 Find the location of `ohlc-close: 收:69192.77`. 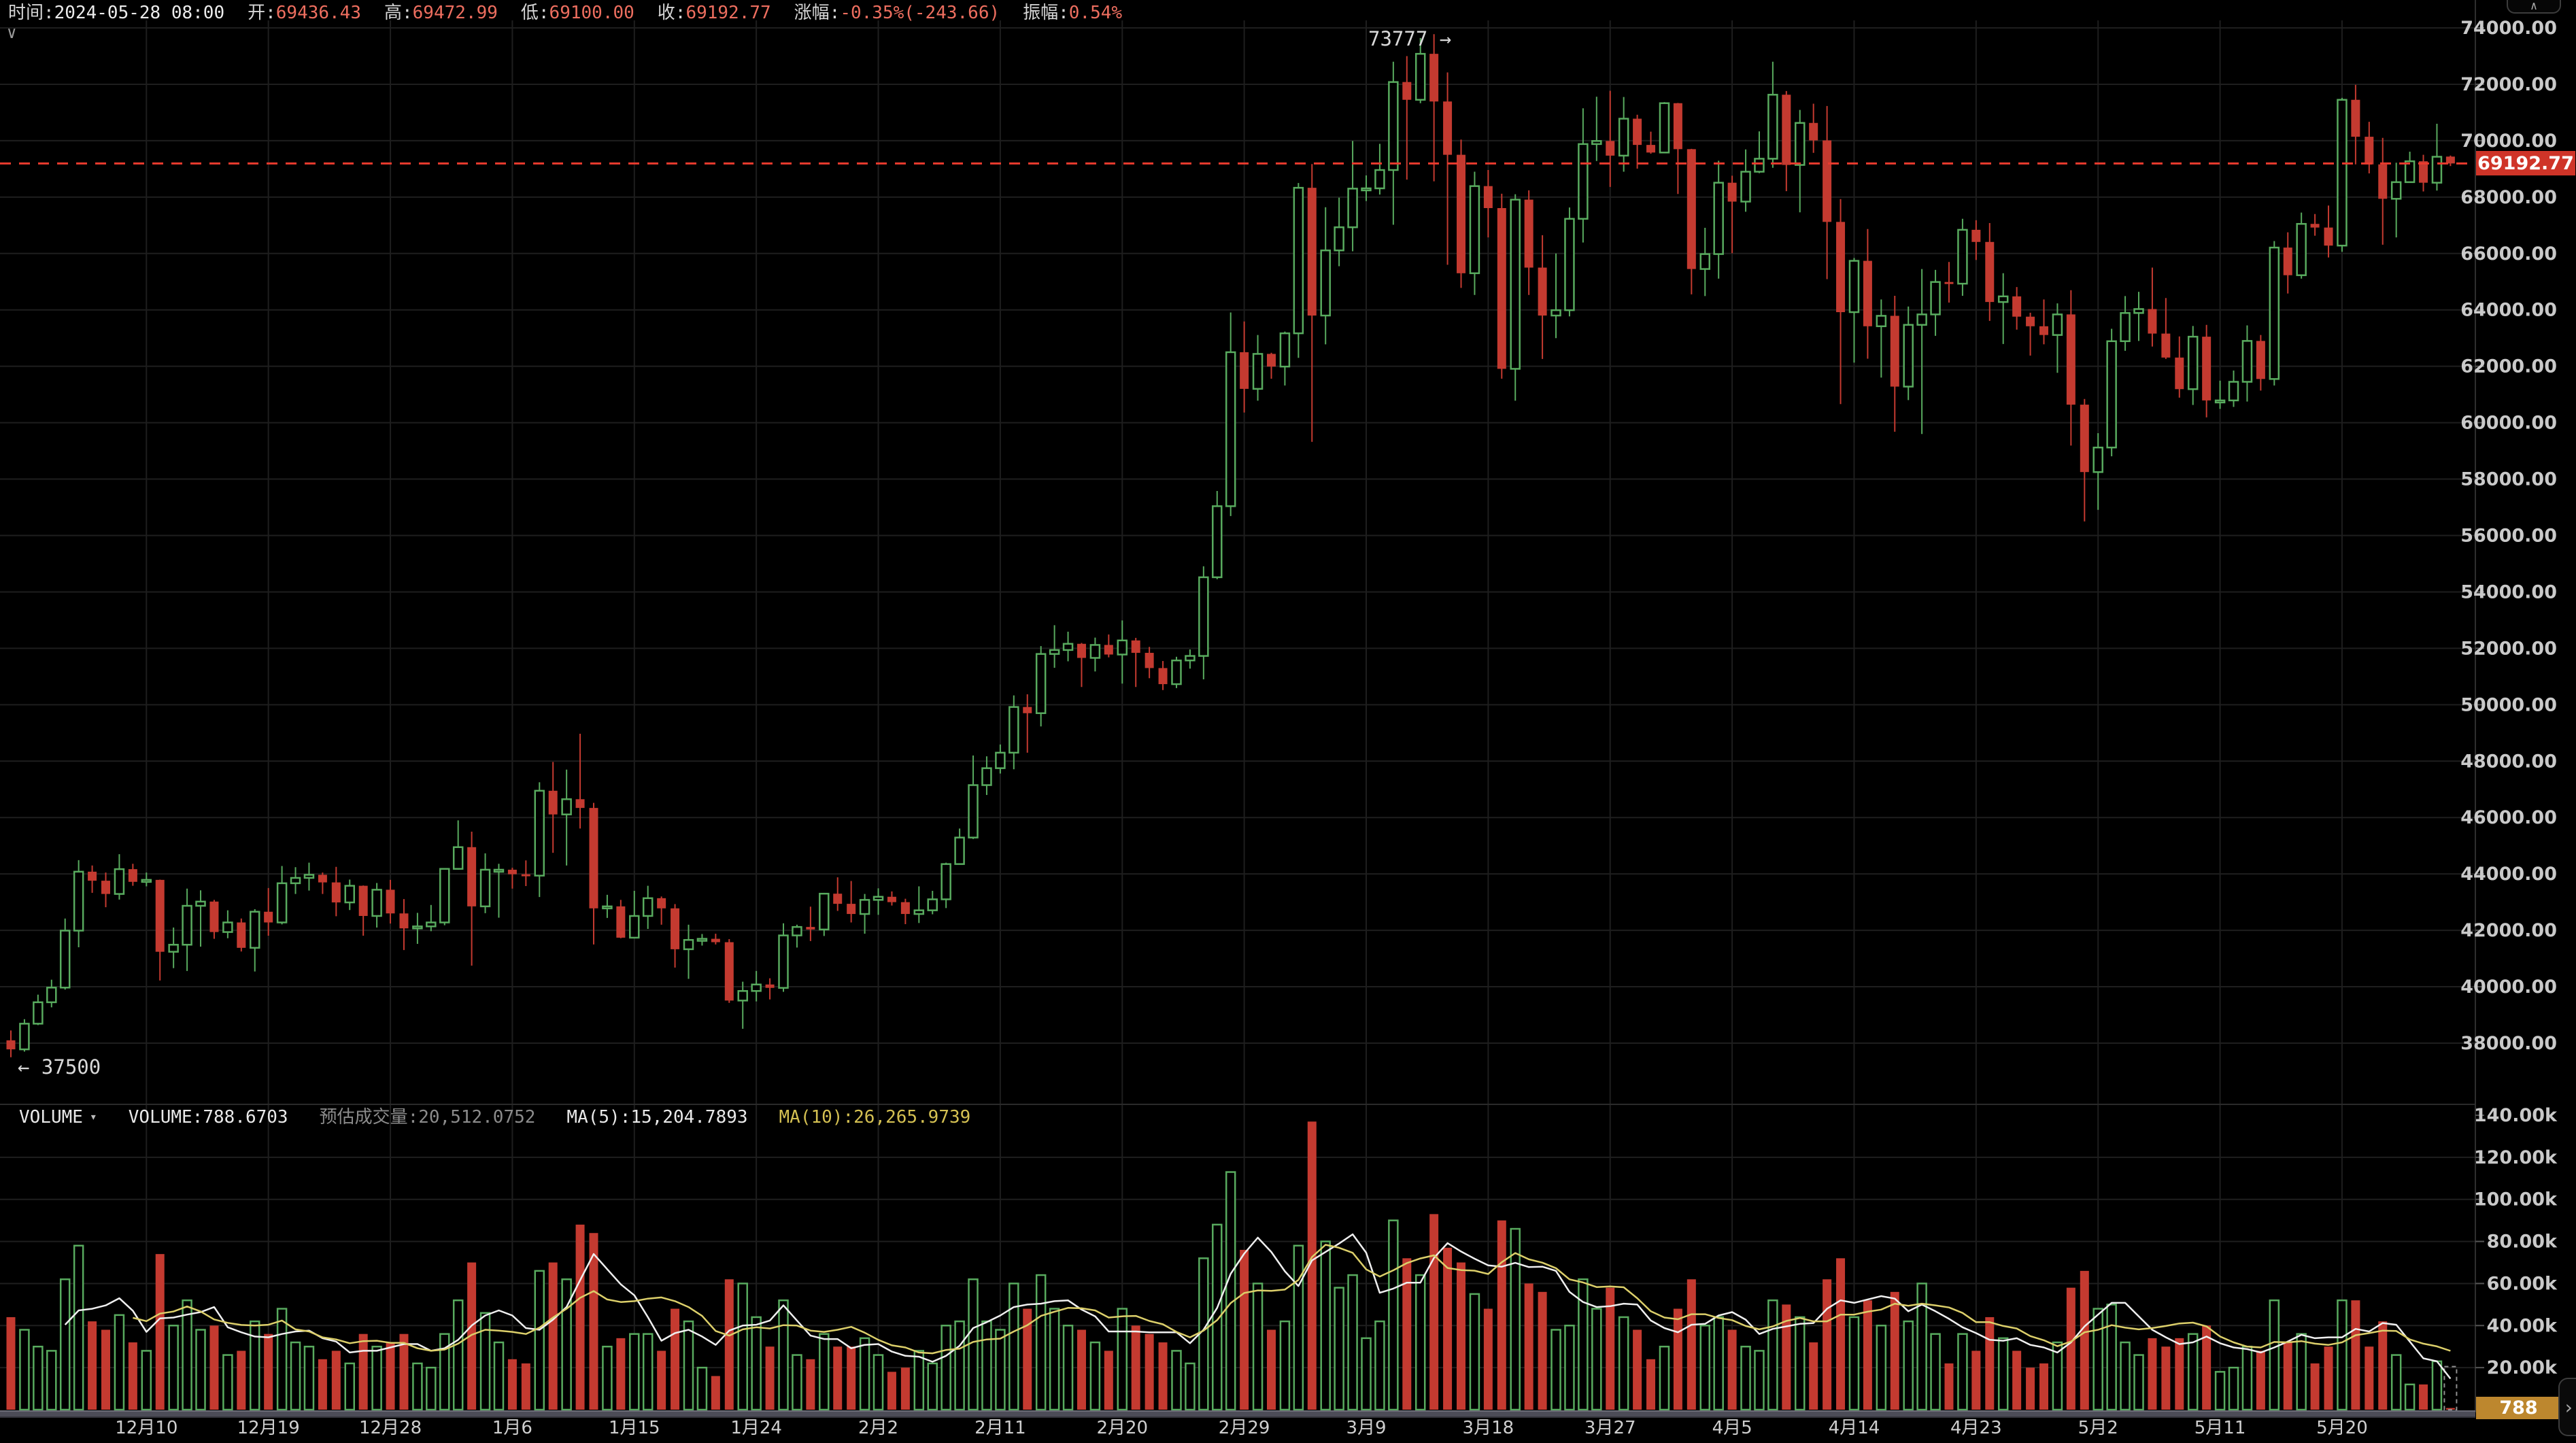

ohlc-close: 收:69192.77 is located at coordinates (714, 13).